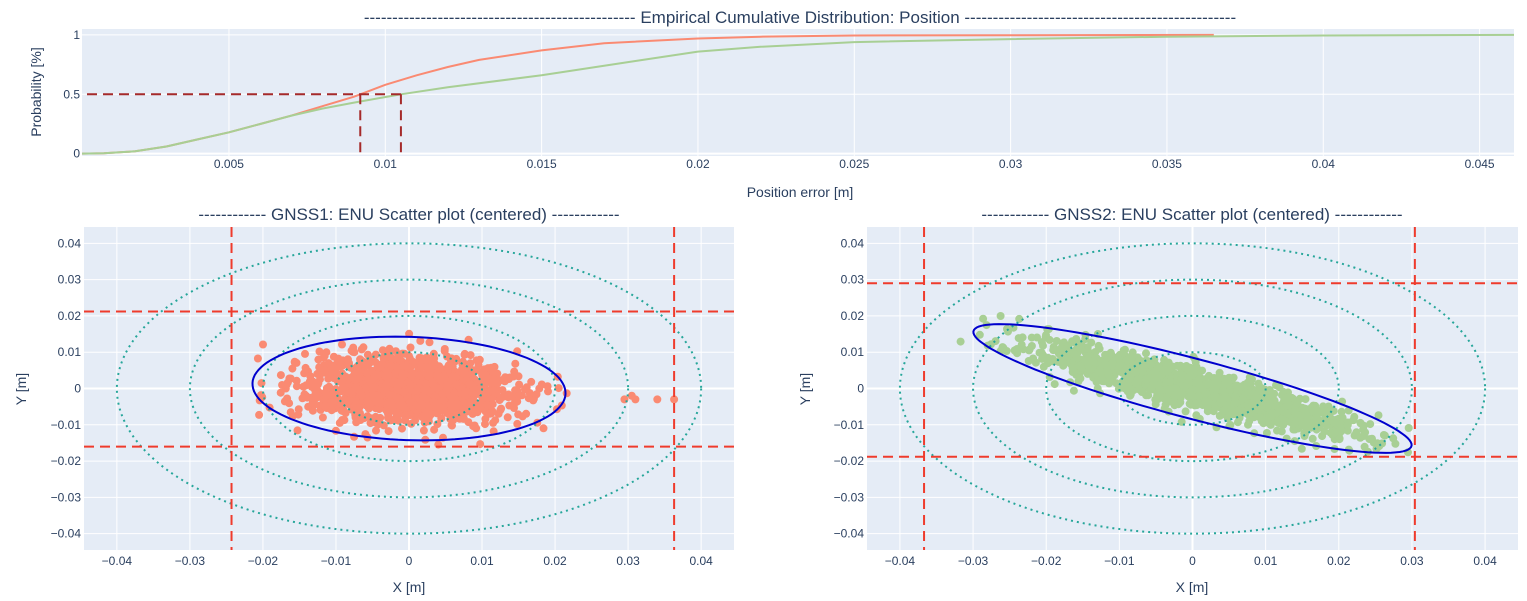  What do you see at coordinates (849, 461) in the screenshot?
I see `gnss2-y-tick-label: −0.02` at bounding box center [849, 461].